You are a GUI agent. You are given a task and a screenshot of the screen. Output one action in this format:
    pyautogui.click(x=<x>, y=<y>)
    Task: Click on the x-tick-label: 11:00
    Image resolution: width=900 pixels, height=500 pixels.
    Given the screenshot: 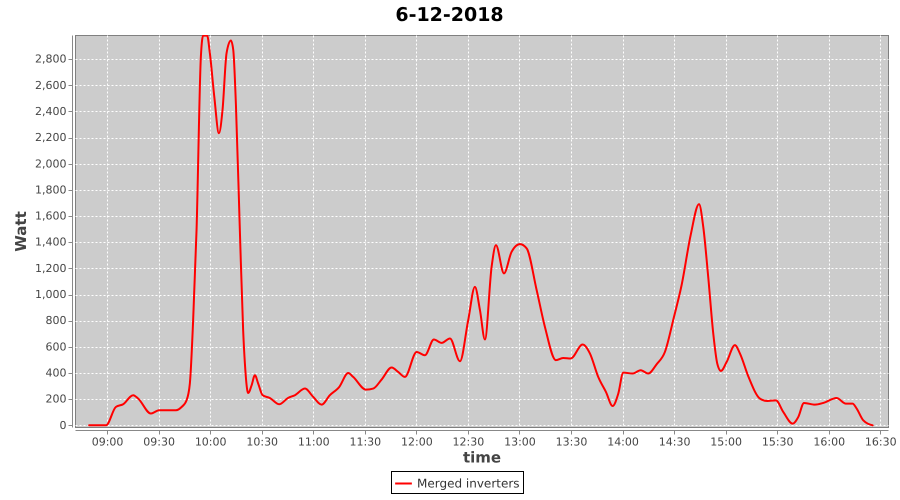 What is the action you would take?
    pyautogui.click(x=314, y=442)
    